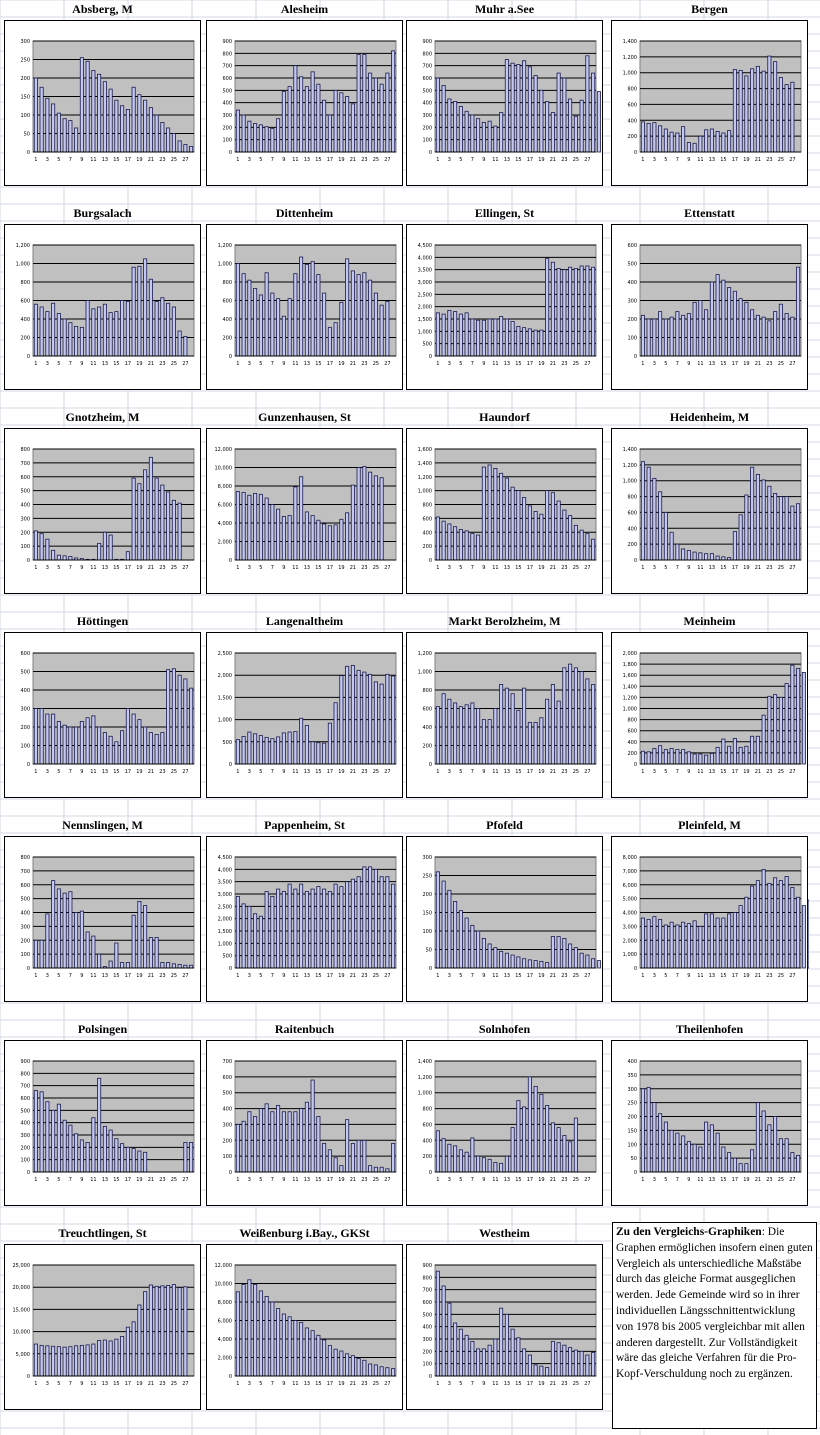 This screenshot has width=820, height=1435. Describe the element at coordinates (630, 665) in the screenshot. I see `y-tick-label: 1,800` at that location.